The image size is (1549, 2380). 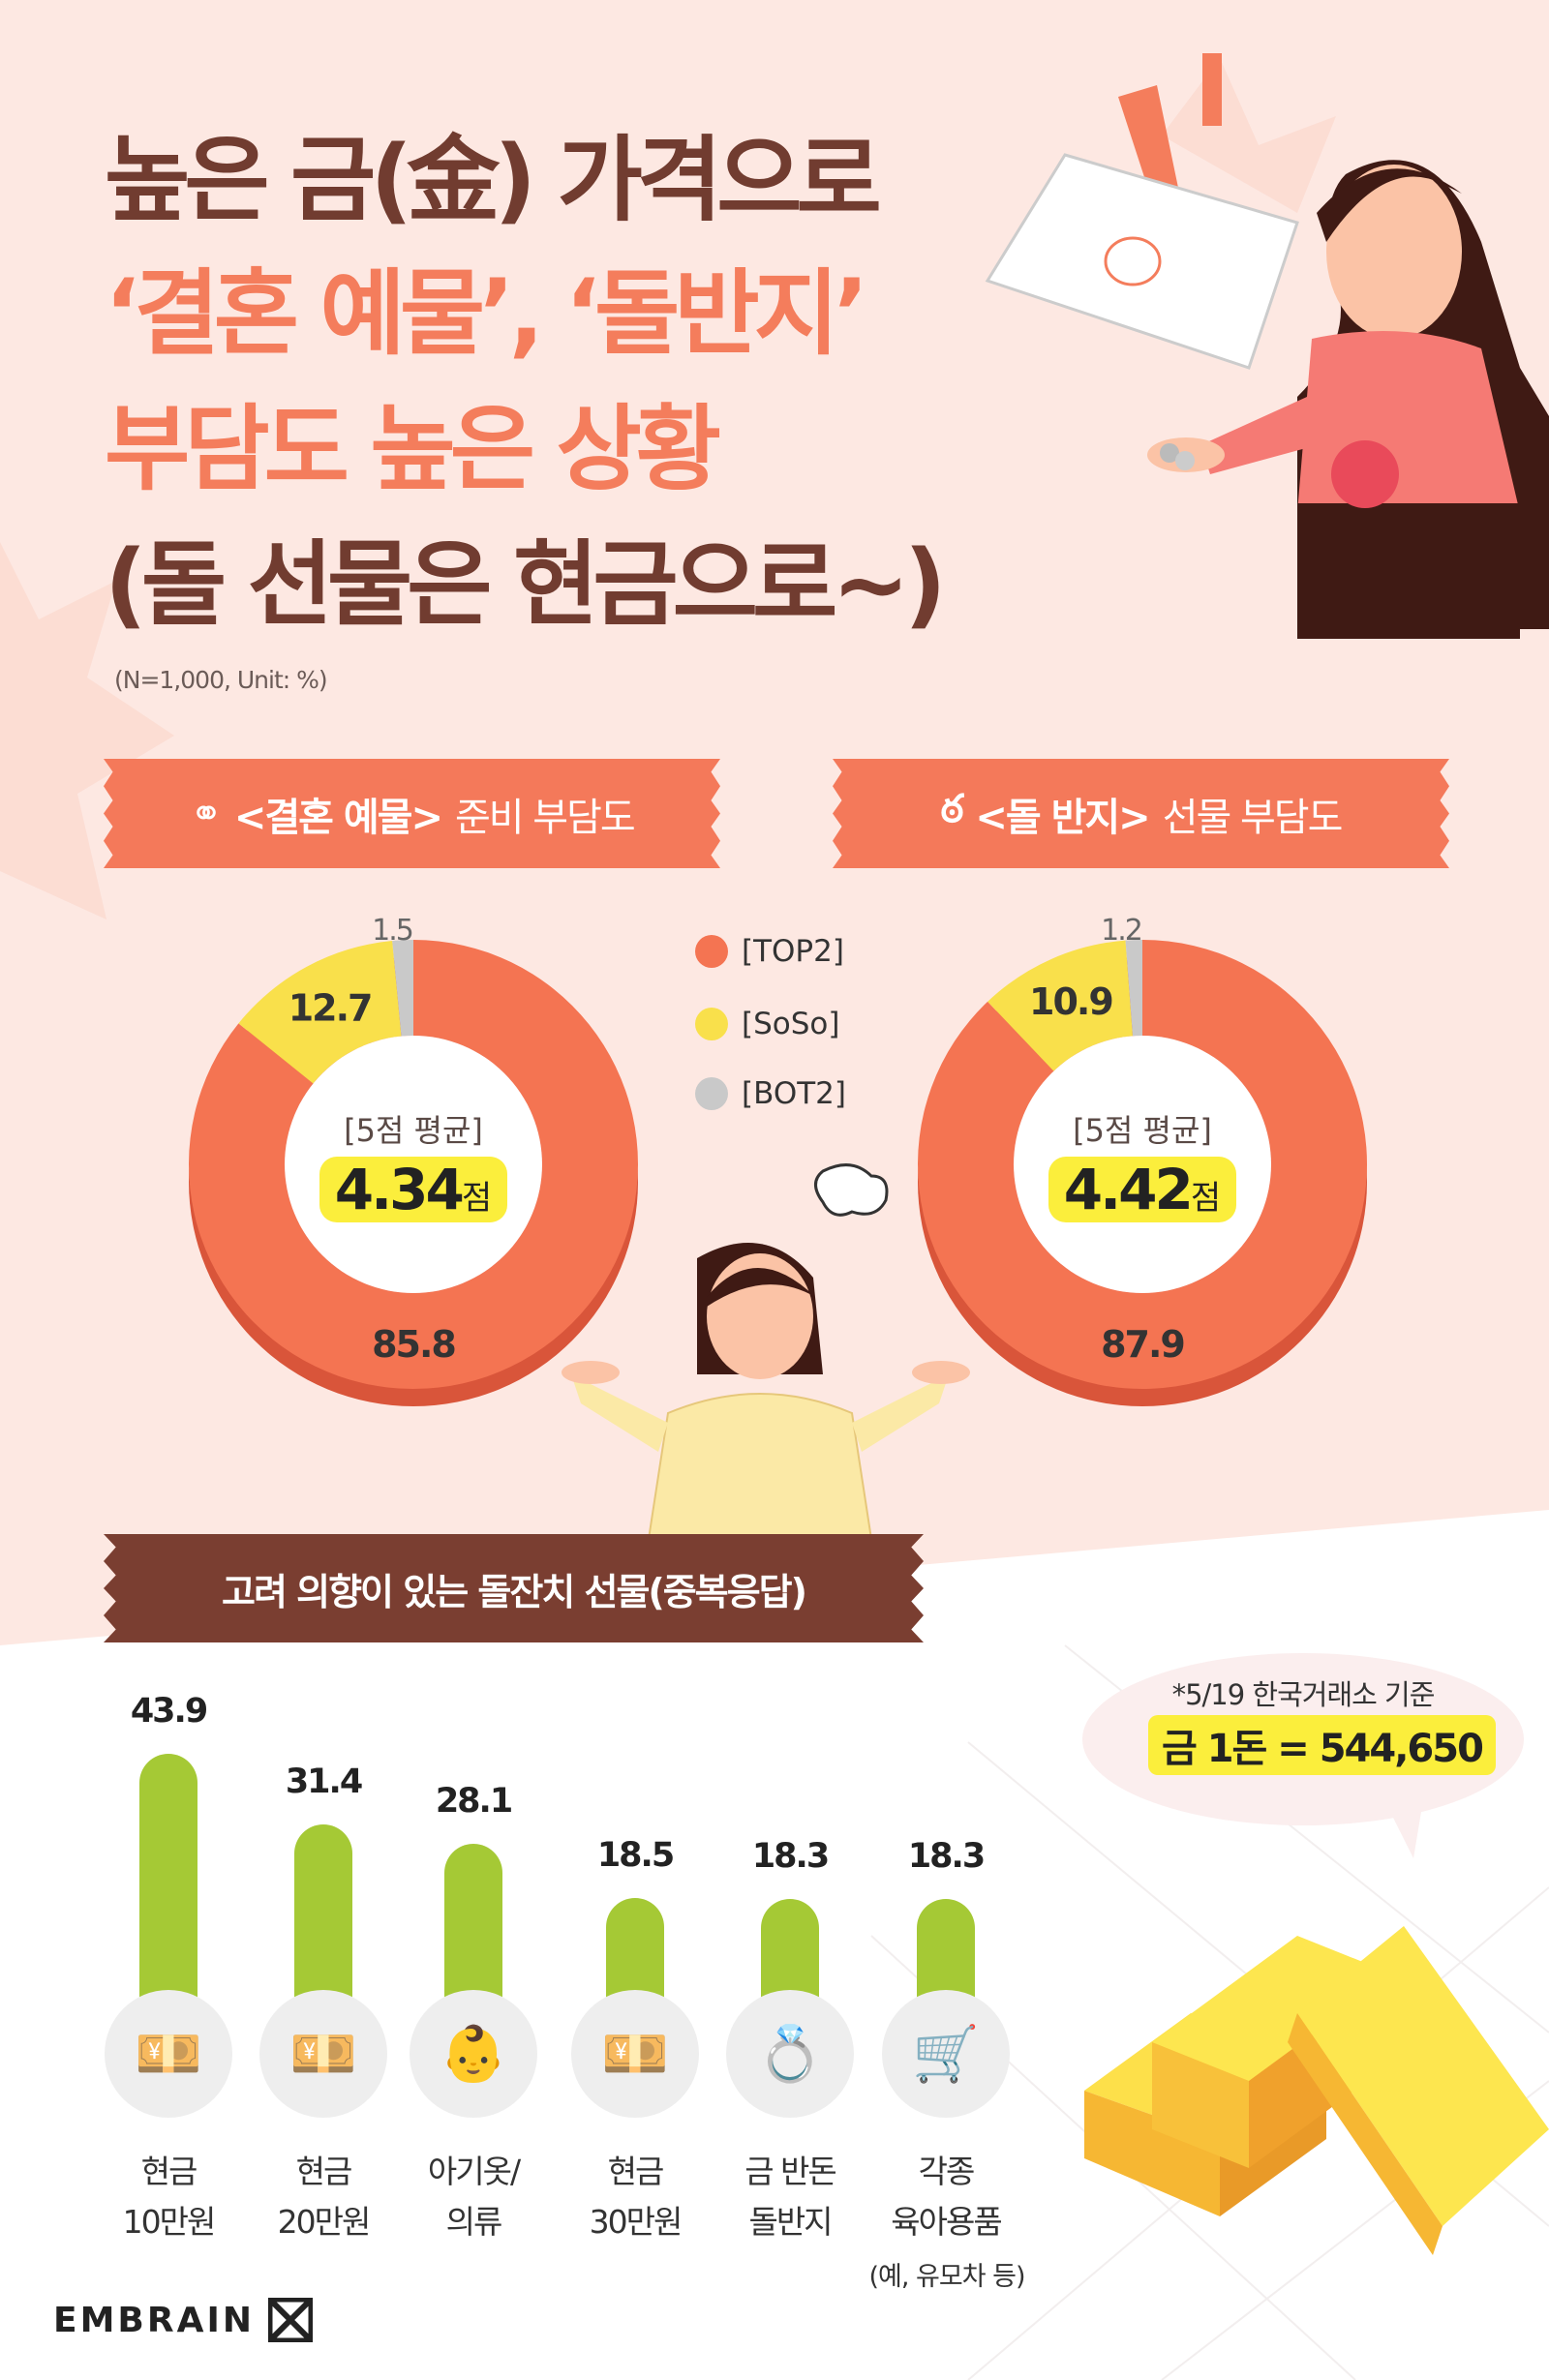 What do you see at coordinates (1070, 1001) in the screenshot?
I see `donut-value-label: 10.9` at bounding box center [1070, 1001].